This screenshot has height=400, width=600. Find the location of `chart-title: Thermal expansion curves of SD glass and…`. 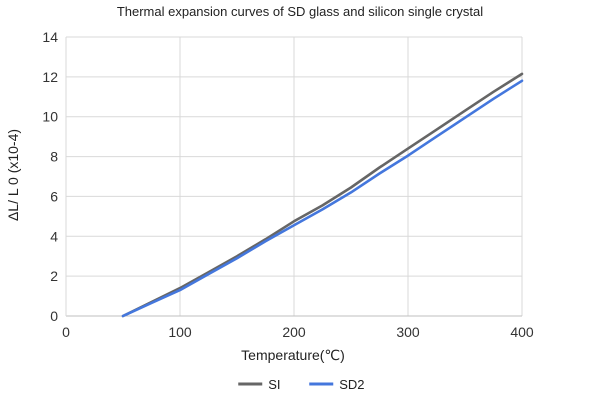

chart-title: Thermal expansion curves of SD glass and… is located at coordinates (300, 11).